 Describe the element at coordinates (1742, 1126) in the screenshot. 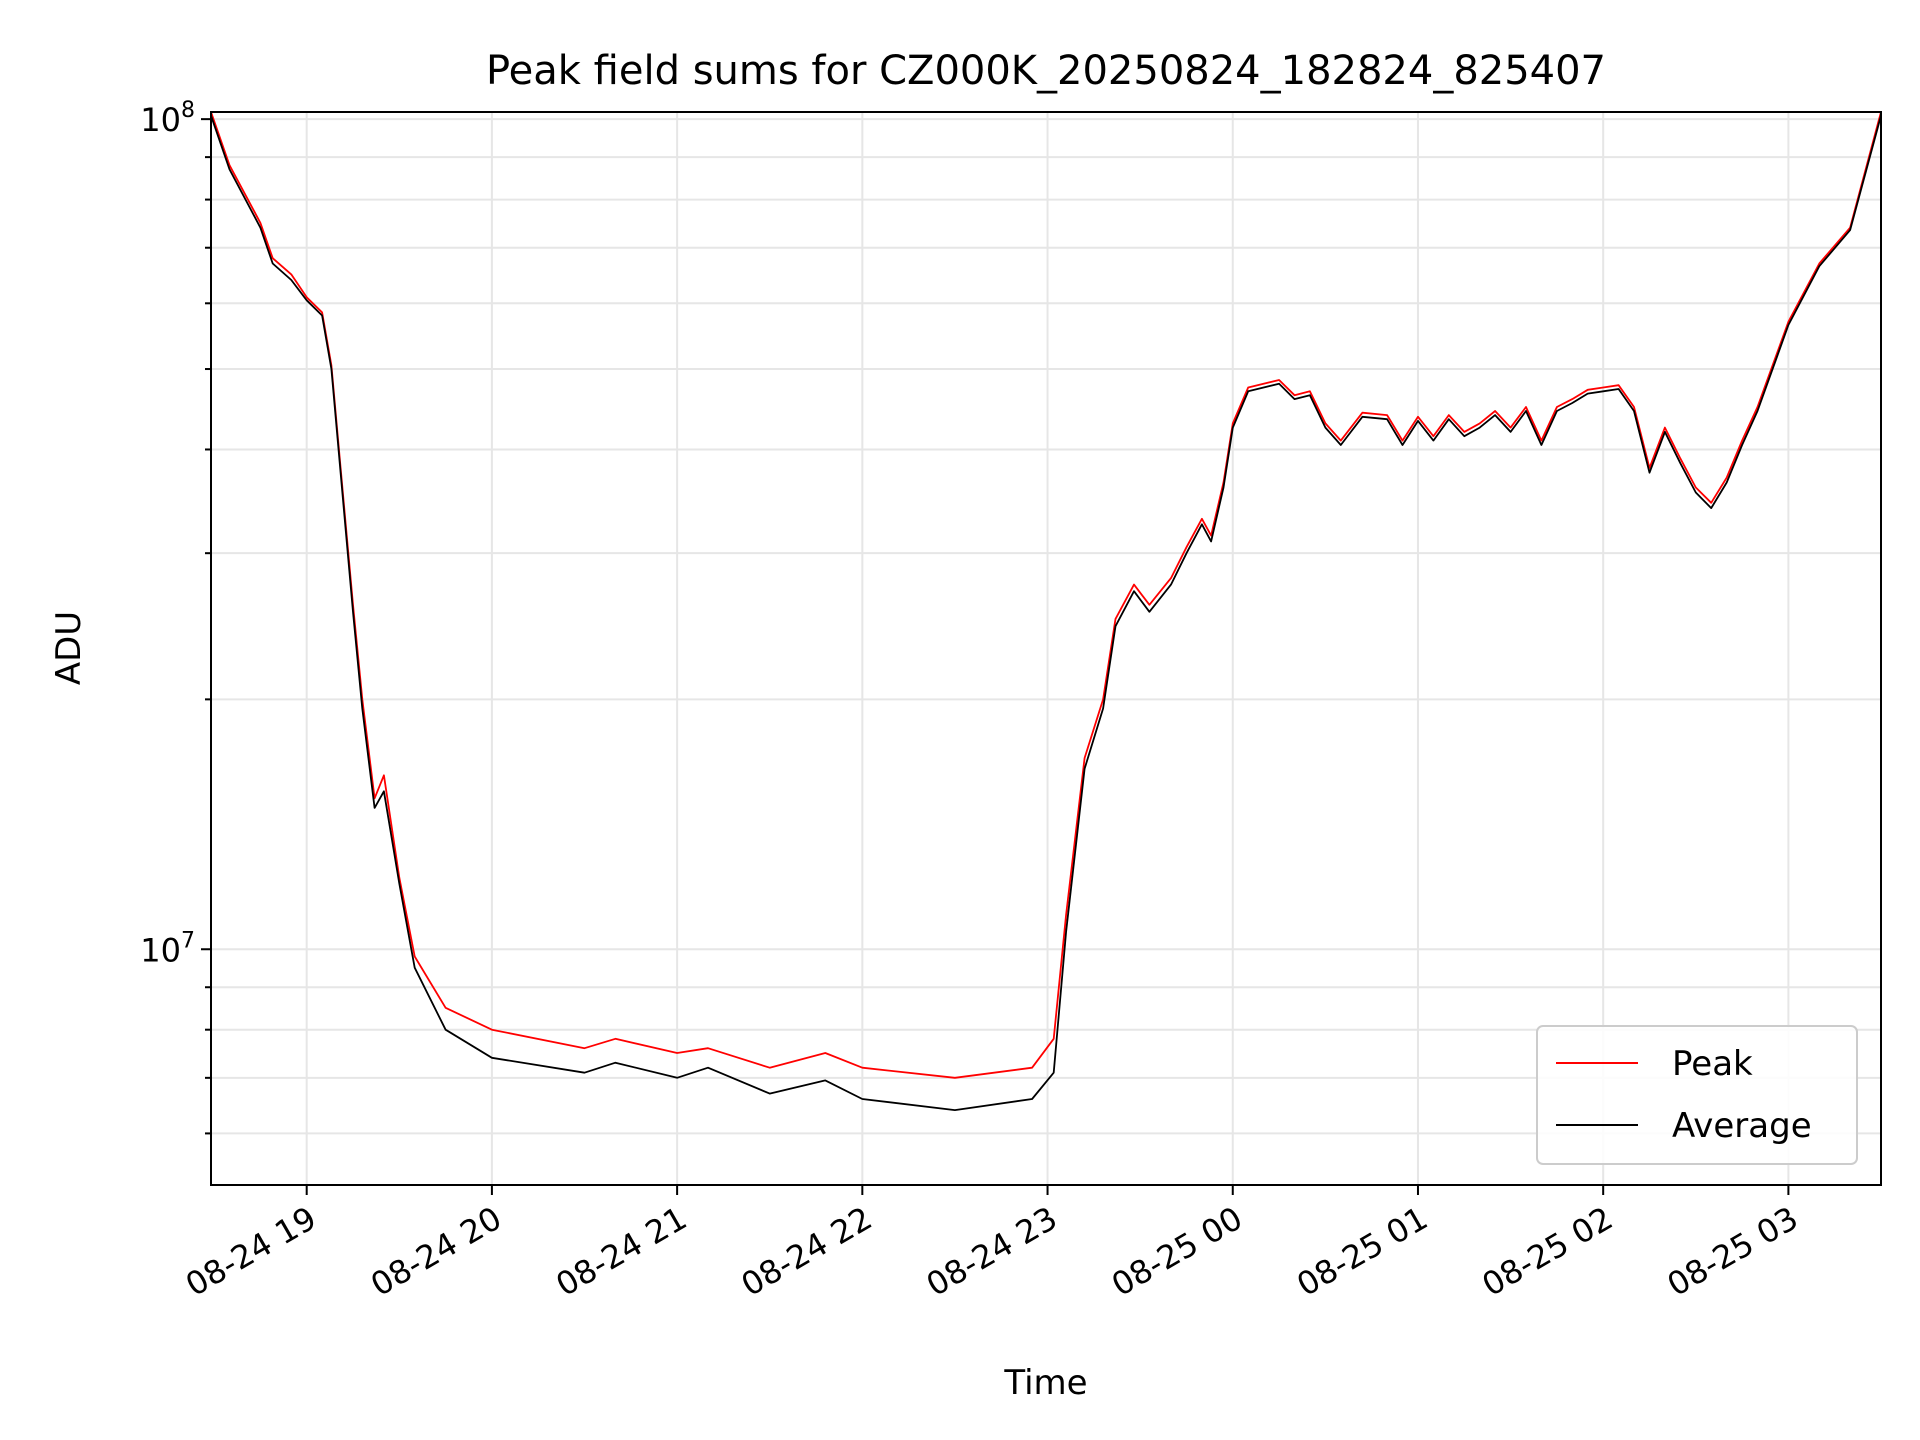

I see `legend-label-average: Average` at that location.